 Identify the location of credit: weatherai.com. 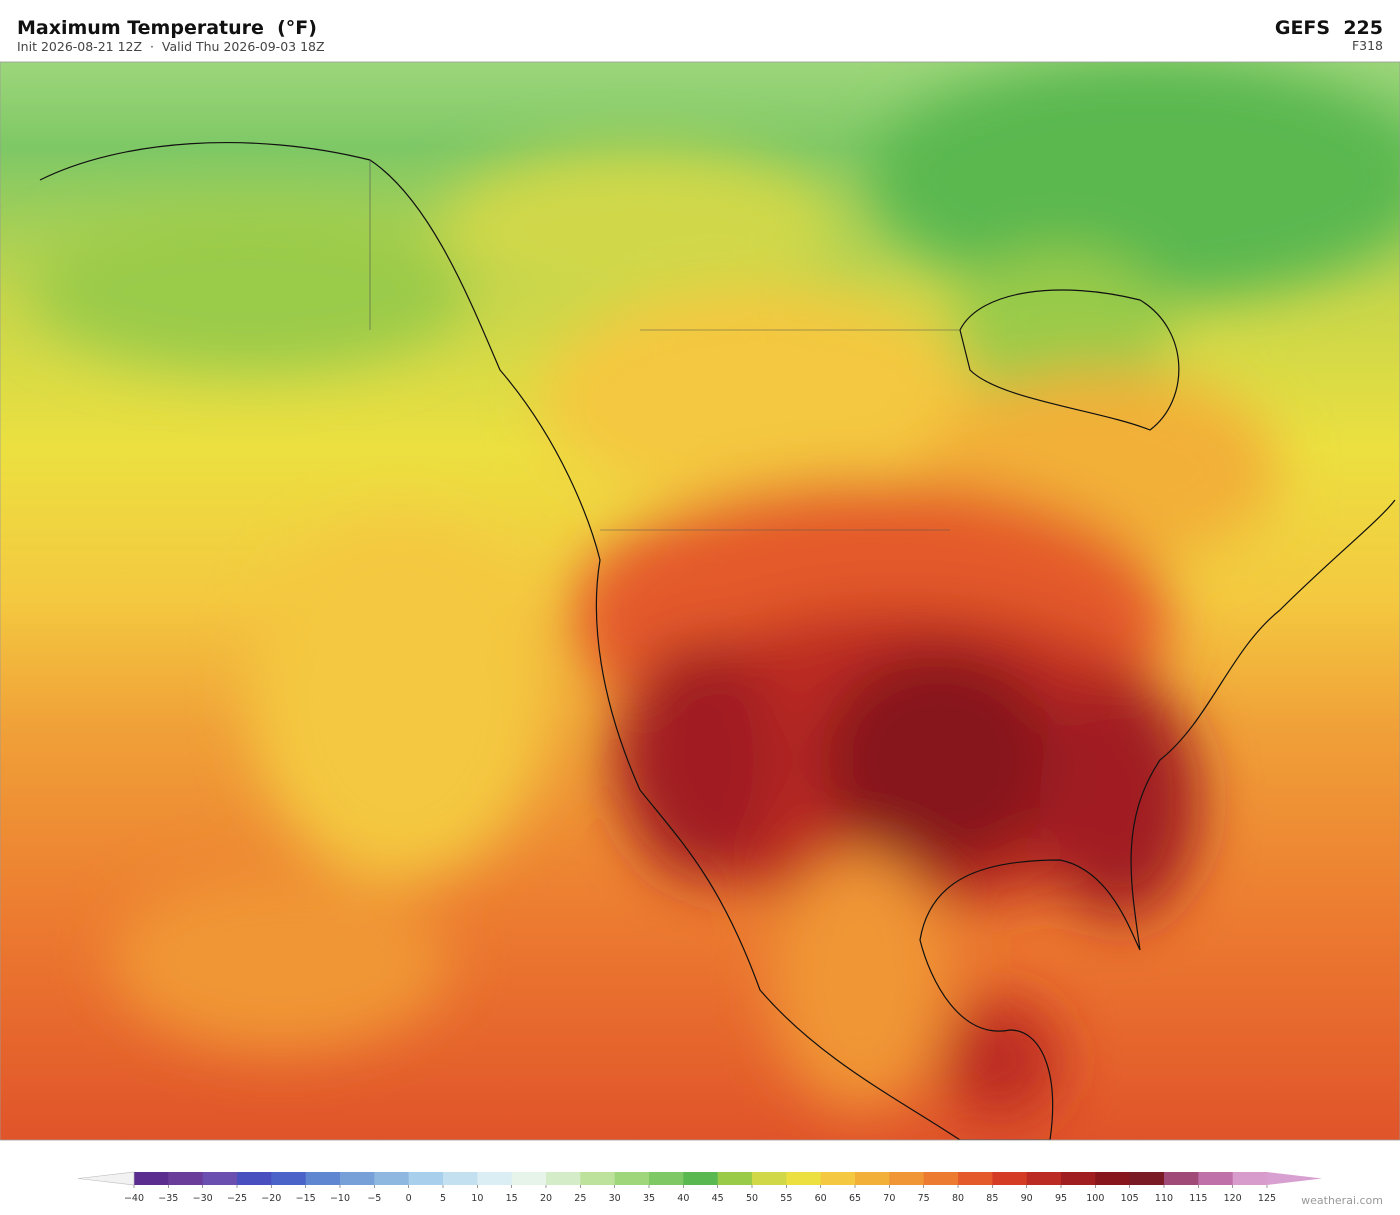
(1342, 1200).